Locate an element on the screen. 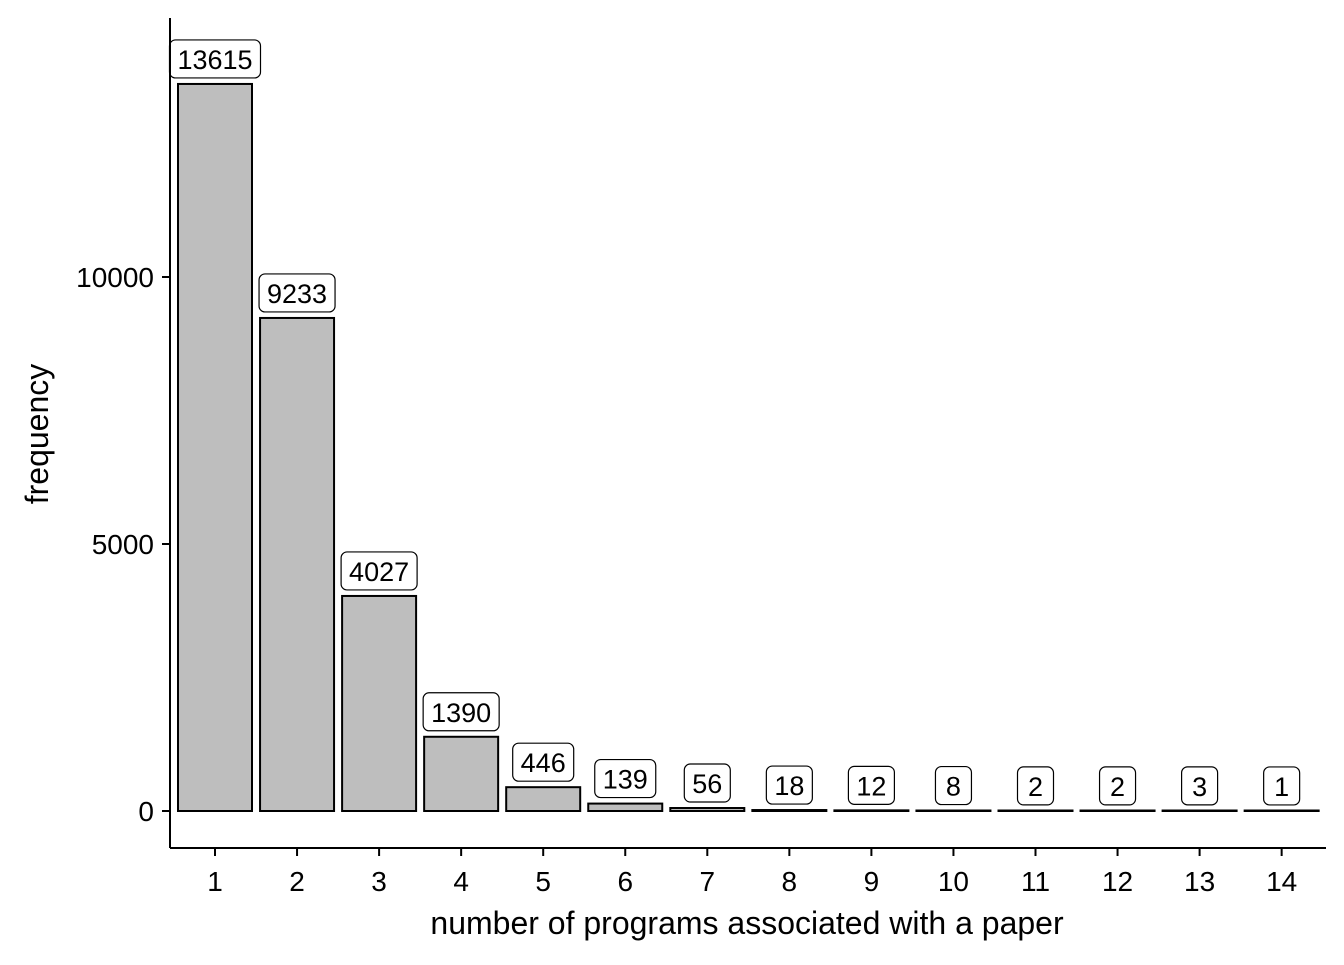 The width and height of the screenshot is (1344, 965). data-label-text: 1390 is located at coordinates (461, 713).